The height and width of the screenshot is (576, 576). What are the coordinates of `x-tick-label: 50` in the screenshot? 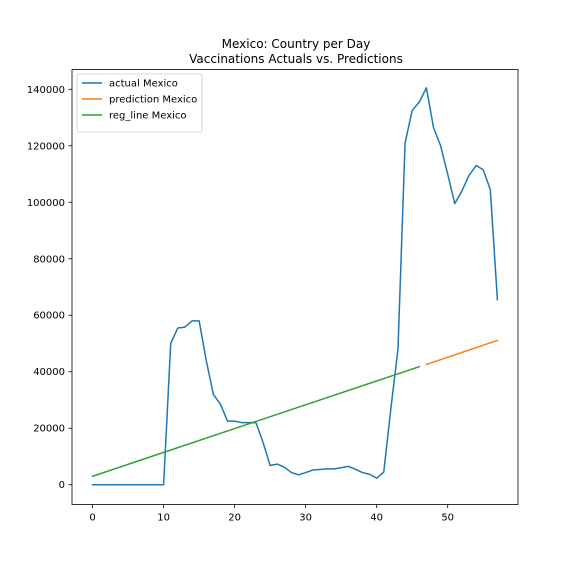 It's located at (447, 518).